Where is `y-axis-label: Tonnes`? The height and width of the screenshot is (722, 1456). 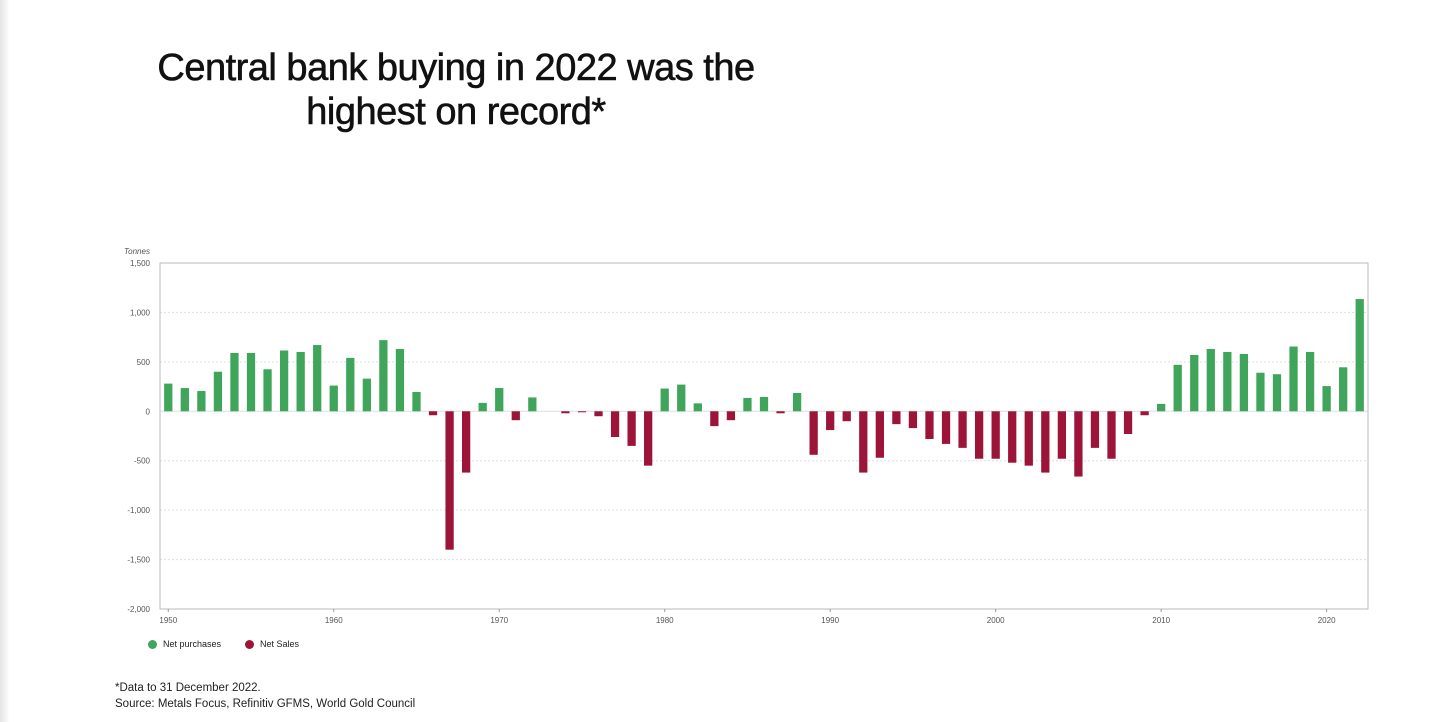
y-axis-label: Tonnes is located at coordinates (137, 251).